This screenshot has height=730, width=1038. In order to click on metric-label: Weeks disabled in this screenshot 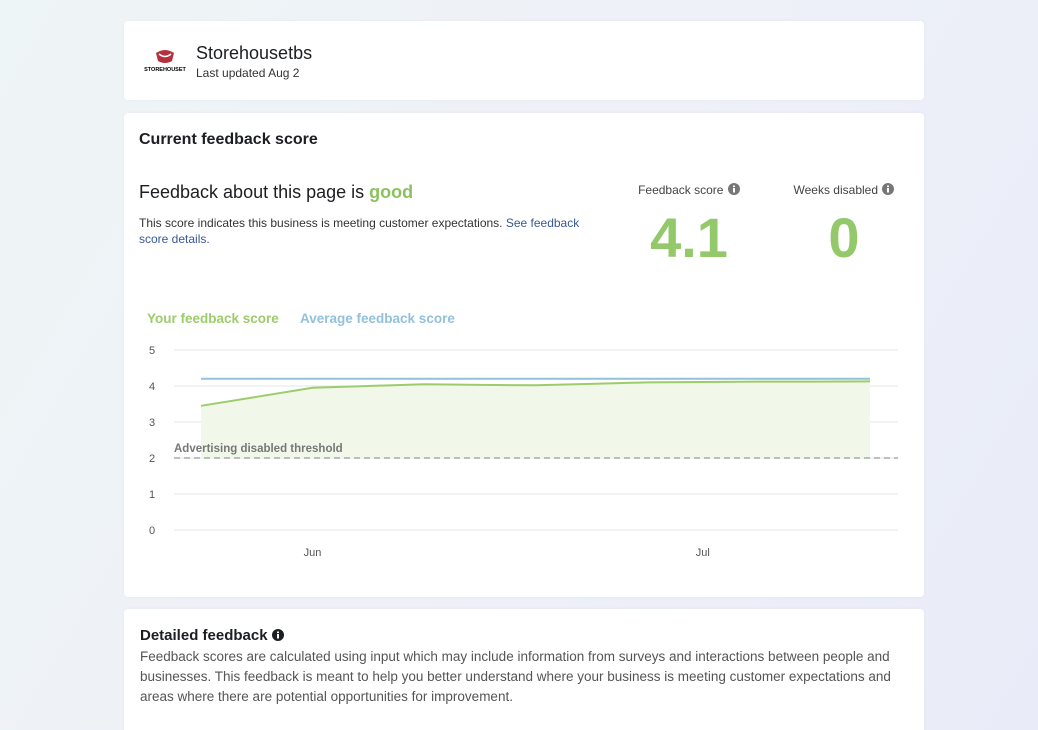, I will do `click(836, 190)`.